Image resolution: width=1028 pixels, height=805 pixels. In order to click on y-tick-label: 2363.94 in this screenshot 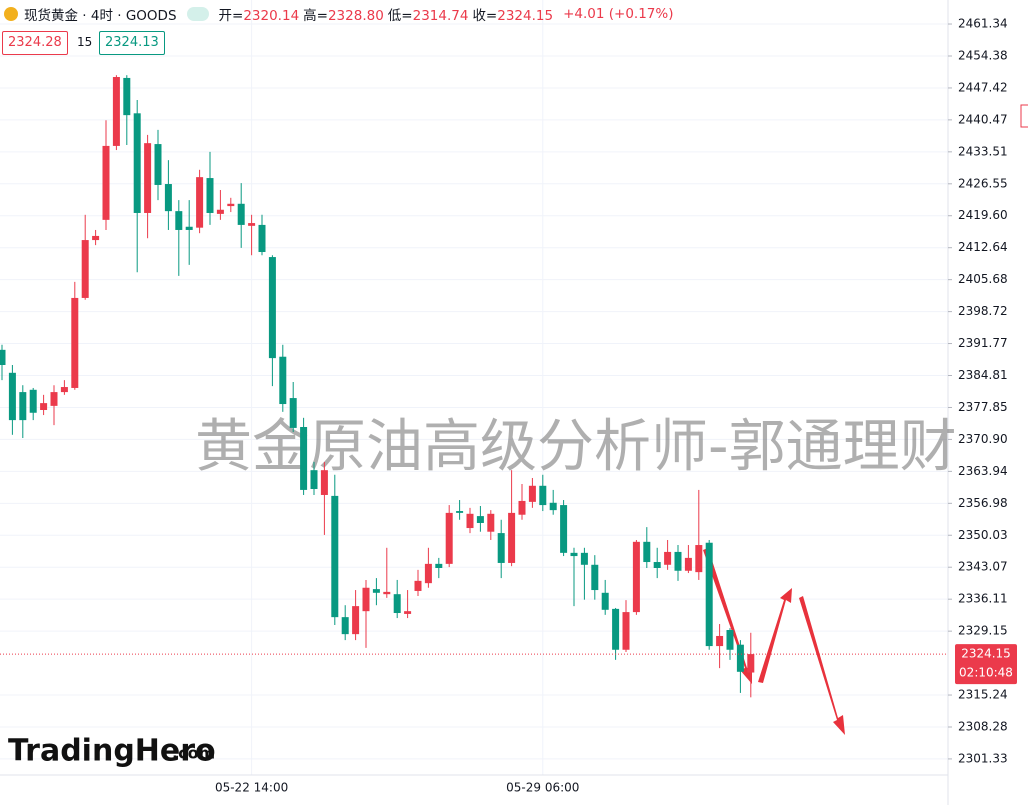, I will do `click(983, 471)`.